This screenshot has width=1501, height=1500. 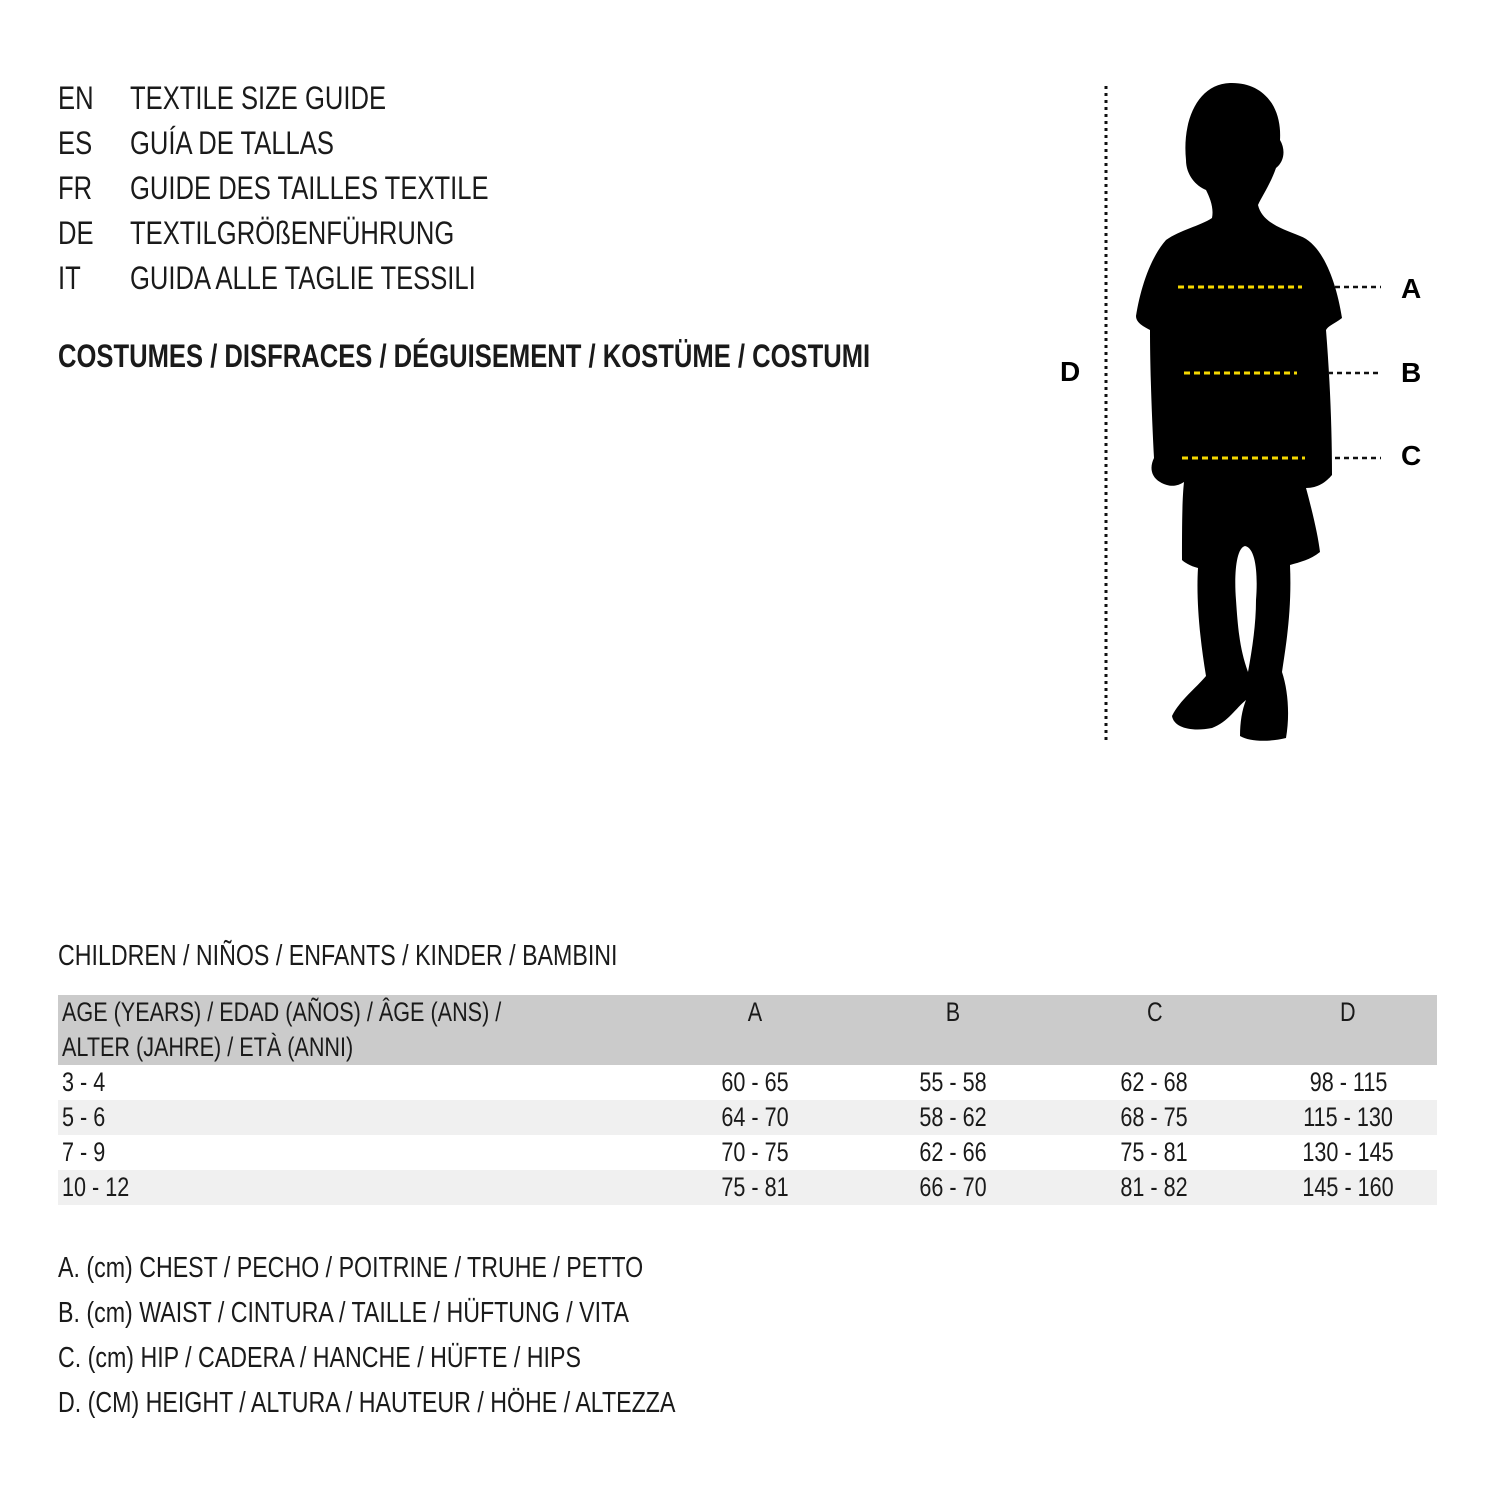 I want to click on col-header-b: B, so click(x=953, y=1030).